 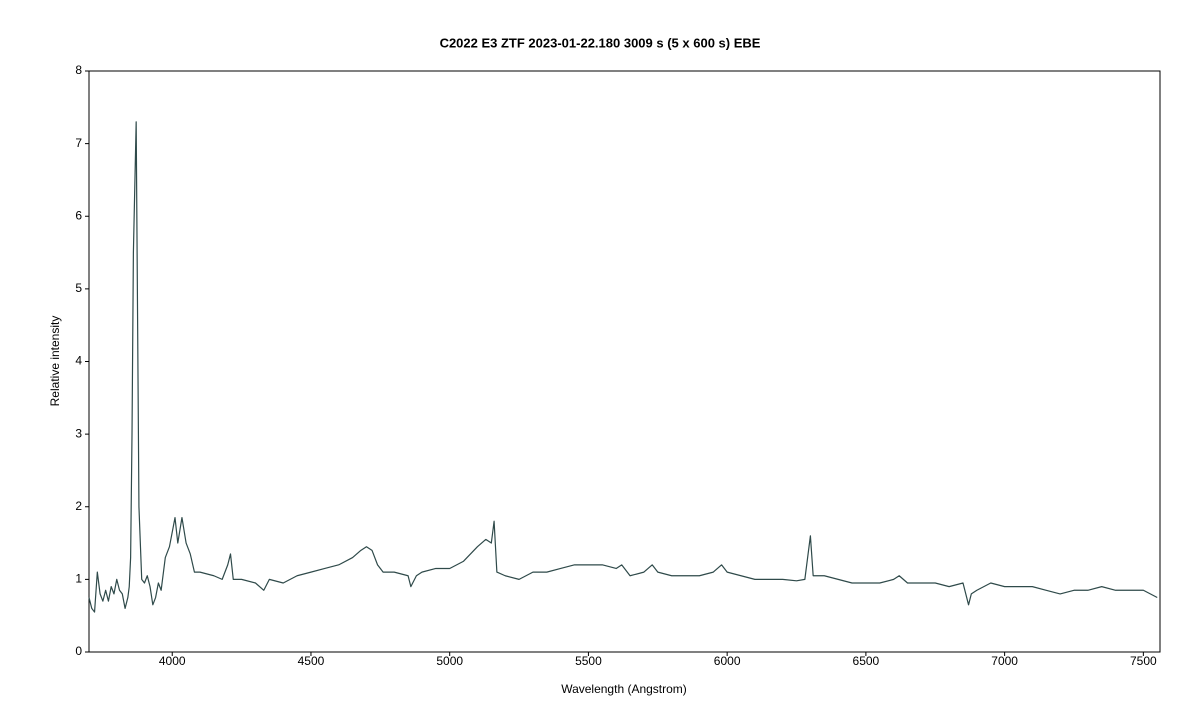 What do you see at coordinates (78, 143) in the screenshot?
I see `y-tick-label: 7` at bounding box center [78, 143].